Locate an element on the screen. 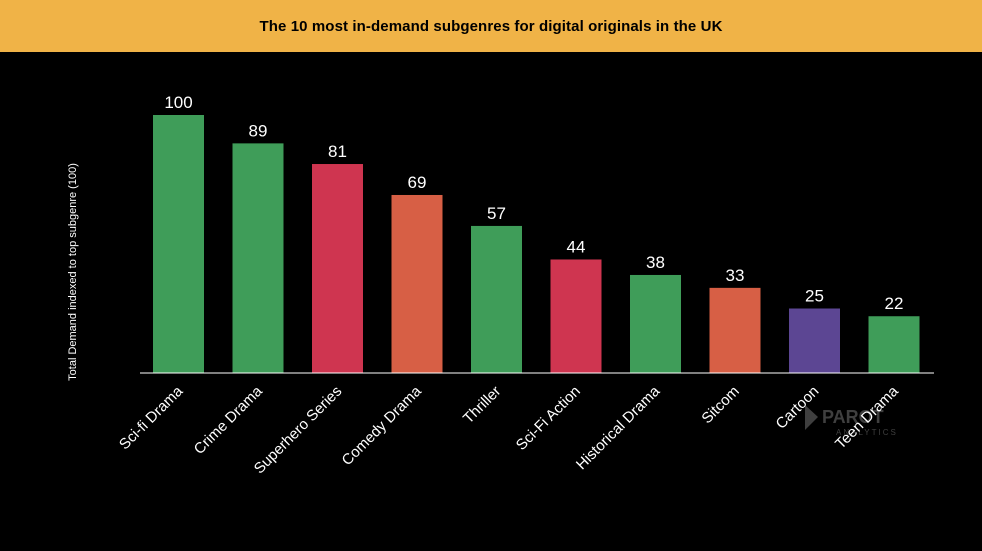  watermark-logo-icon is located at coordinates (811, 417).